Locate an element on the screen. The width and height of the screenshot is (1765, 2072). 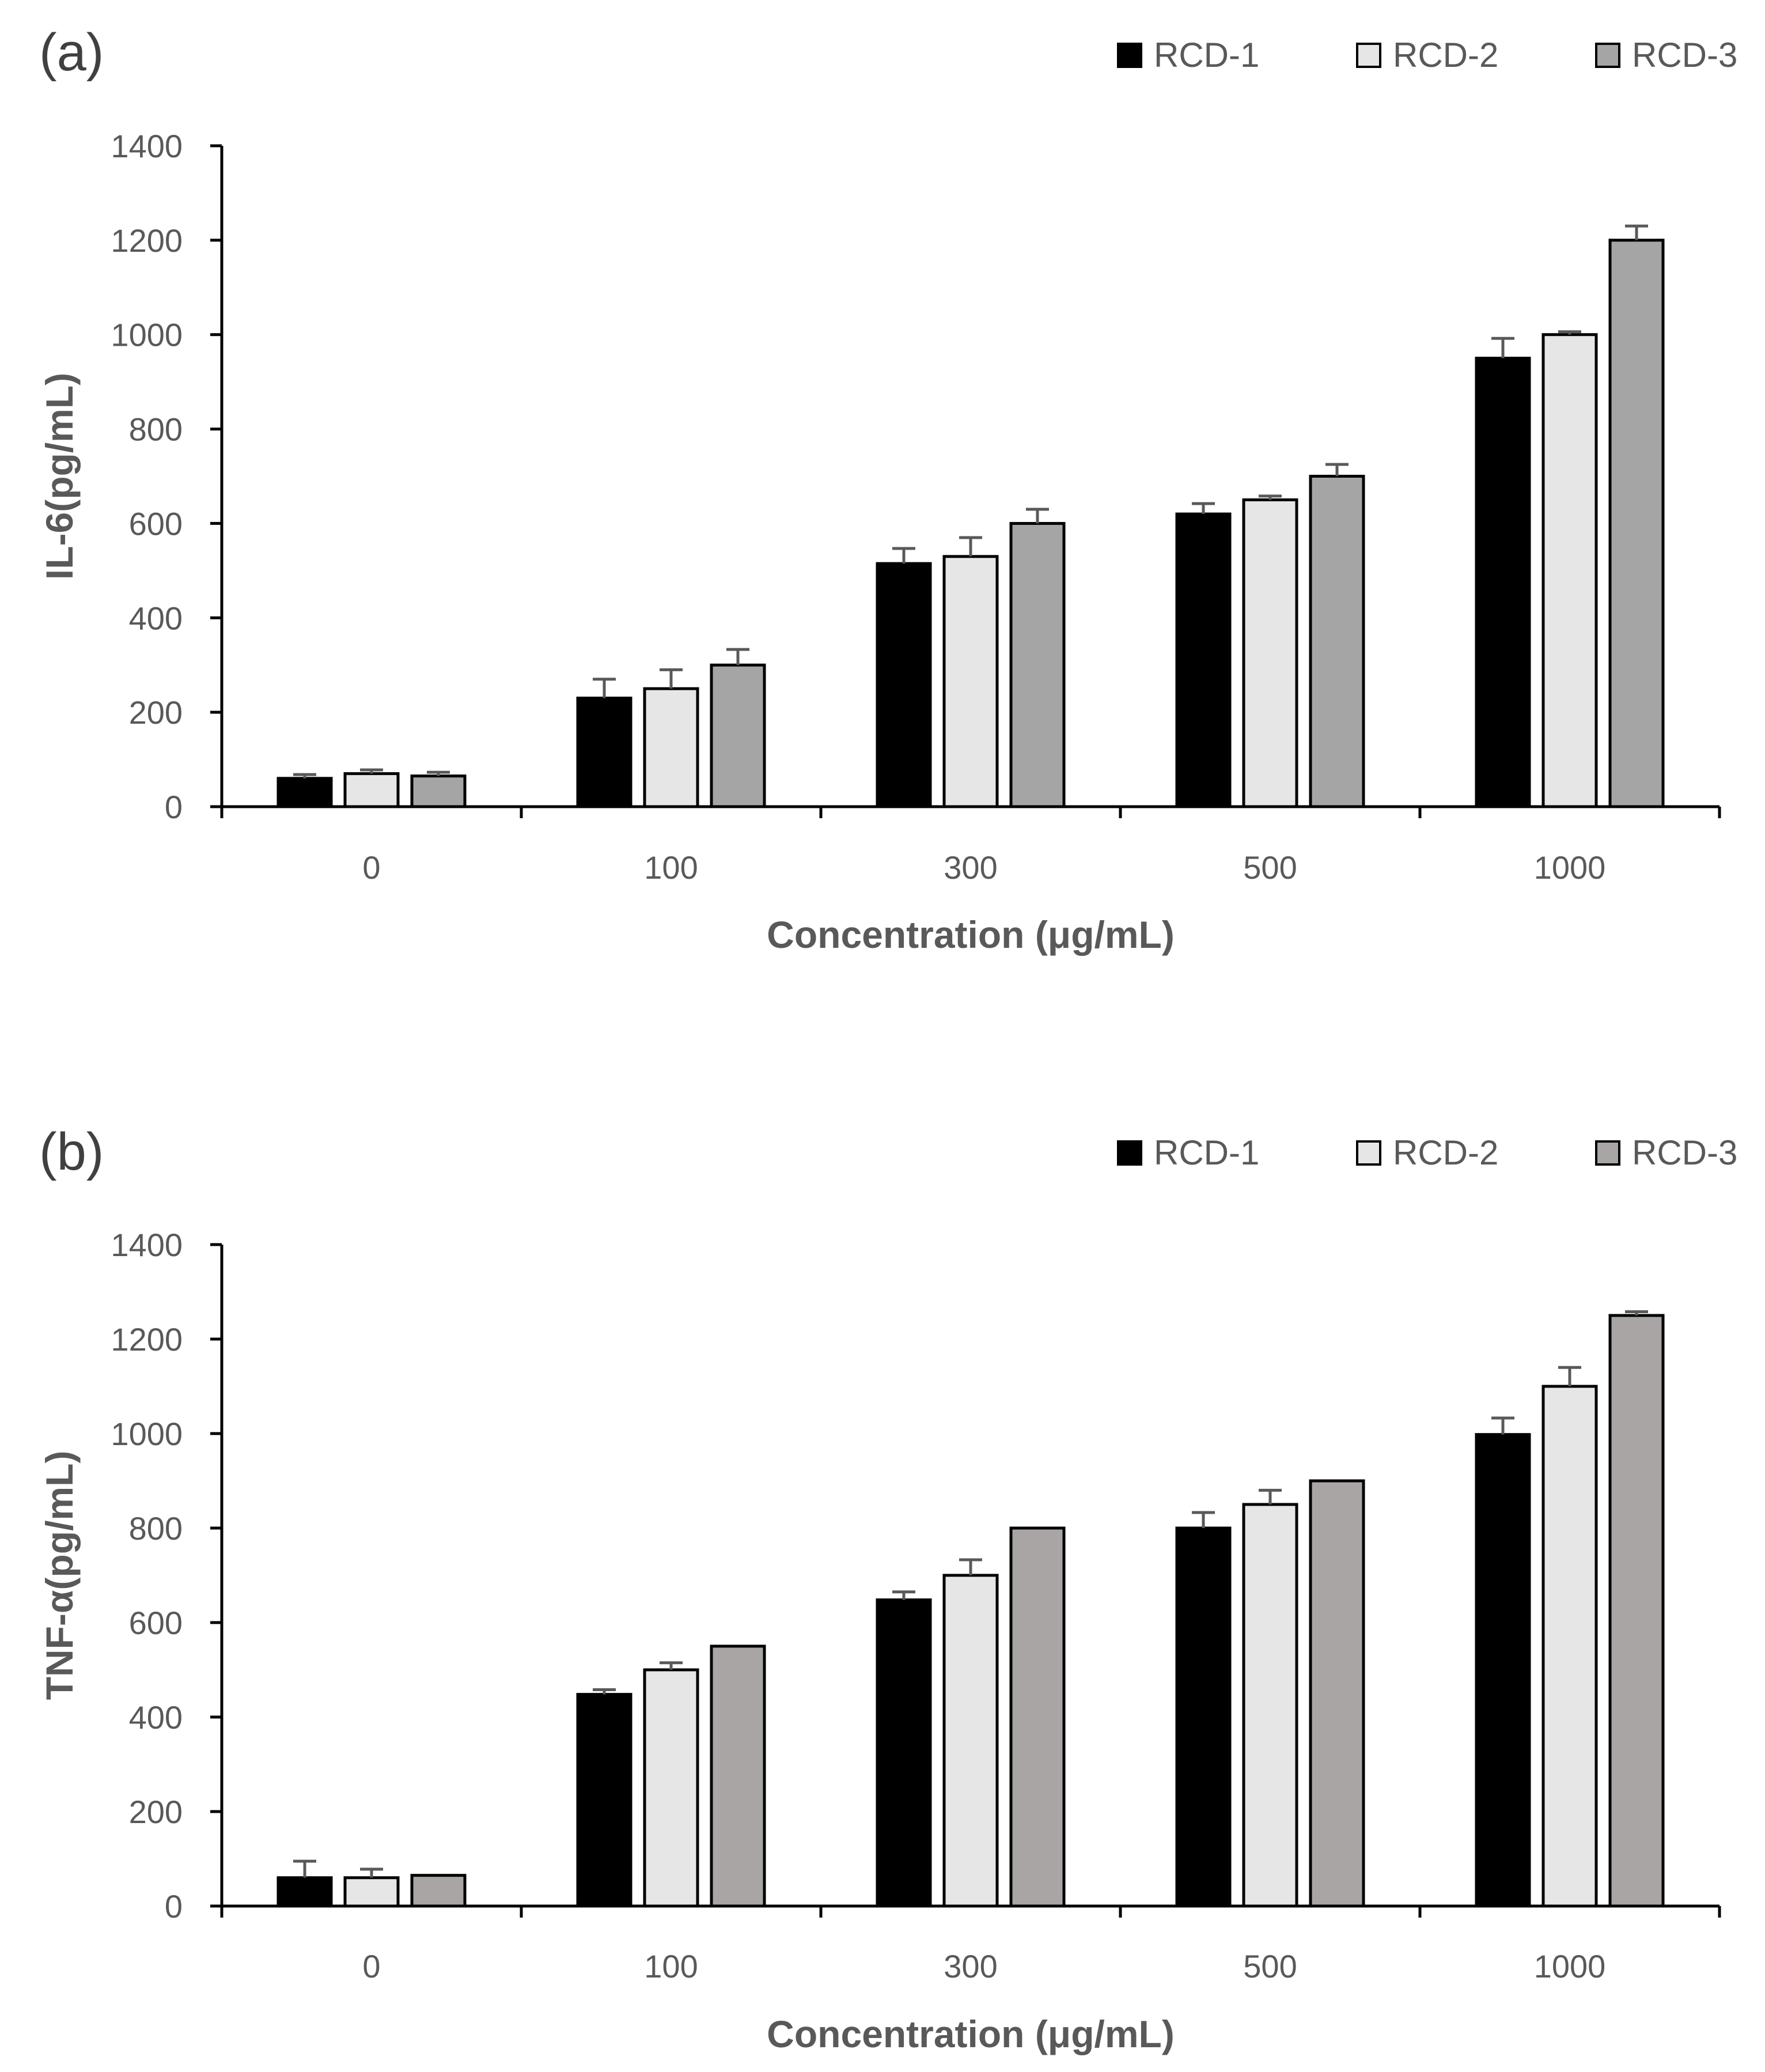
panel-label: (a) is located at coordinates (71, 52).